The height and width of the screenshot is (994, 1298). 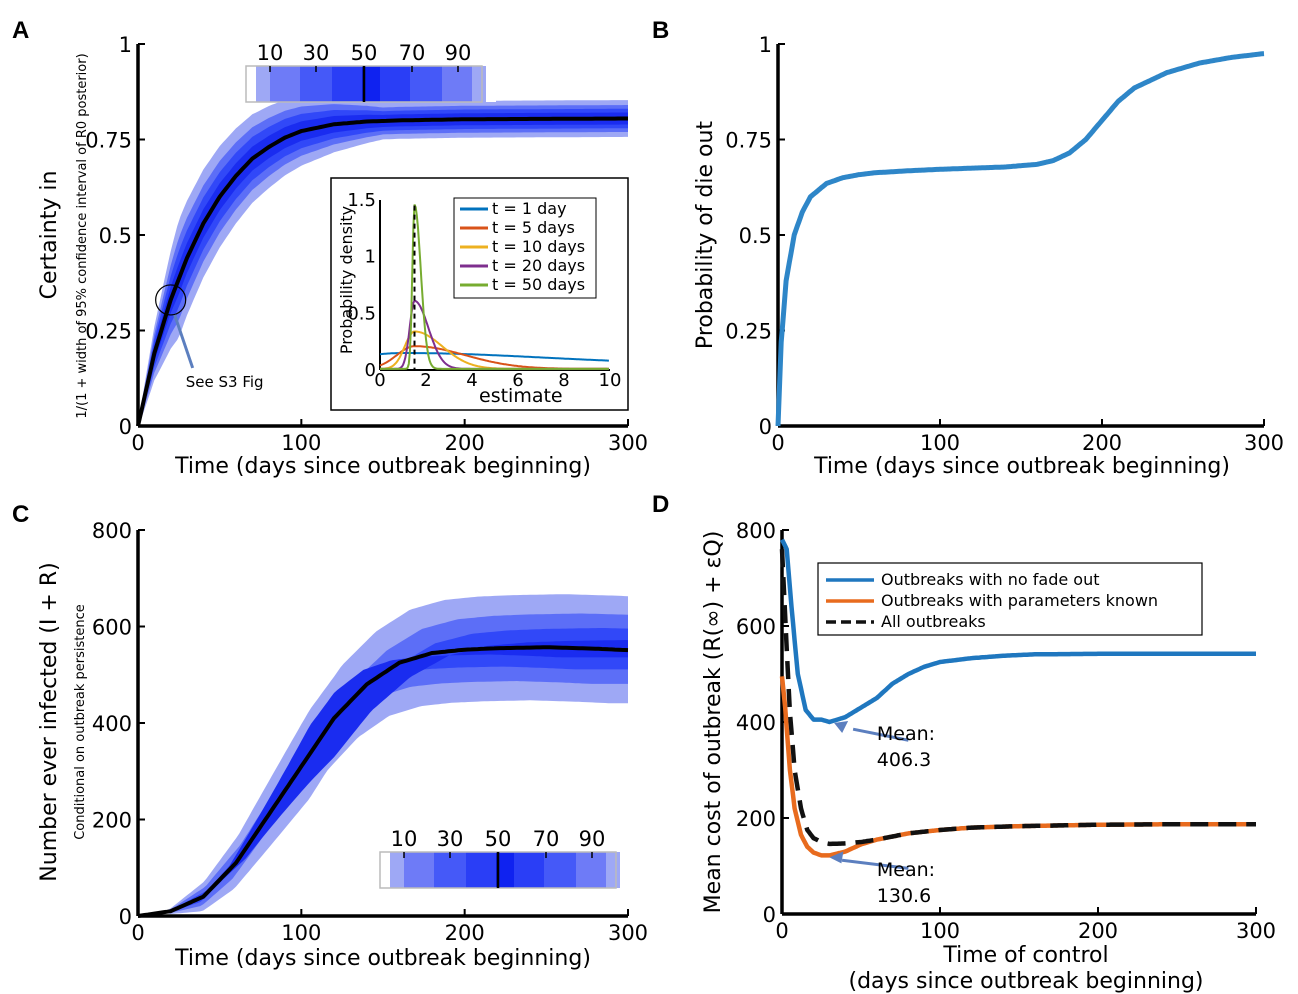 What do you see at coordinates (517, 380) in the screenshot?
I see `panel-a-inset-x-tick-label: 6` at bounding box center [517, 380].